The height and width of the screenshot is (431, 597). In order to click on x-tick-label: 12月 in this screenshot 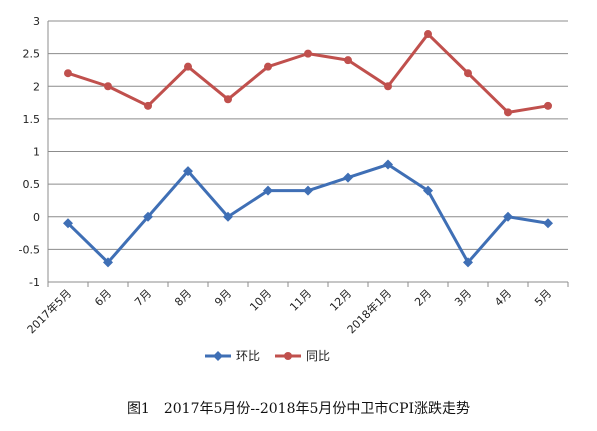, I will do `click(340, 300)`.